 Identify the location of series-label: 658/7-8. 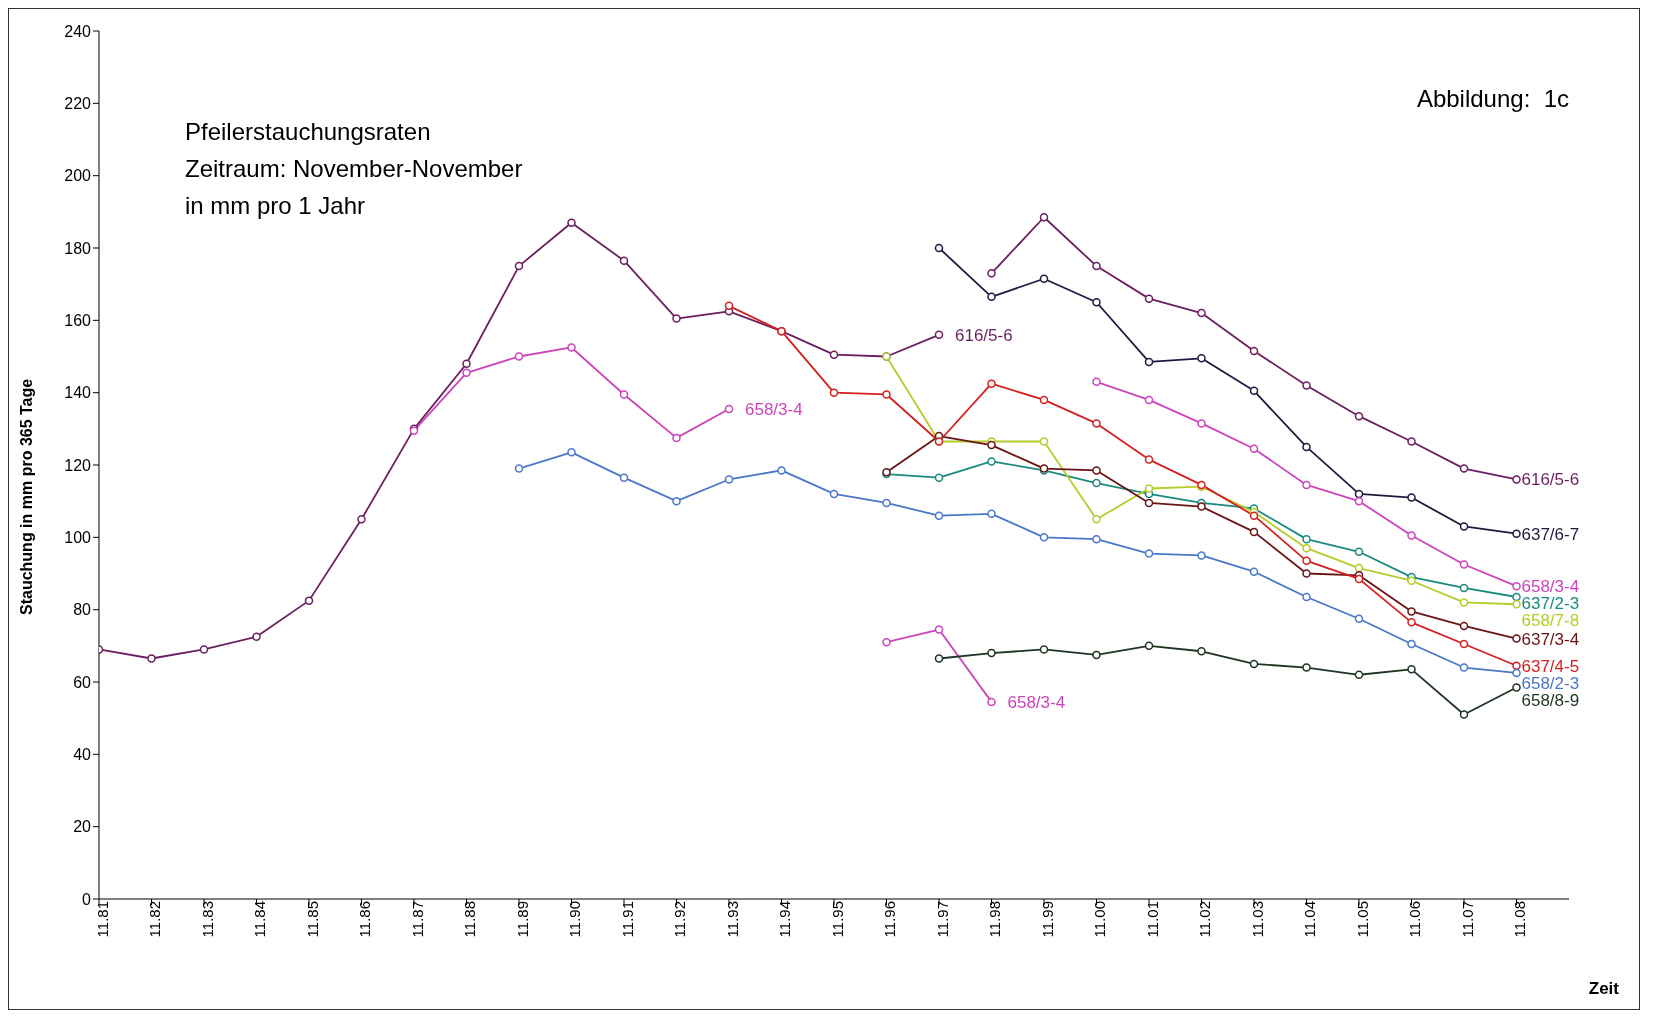
(1550, 621).